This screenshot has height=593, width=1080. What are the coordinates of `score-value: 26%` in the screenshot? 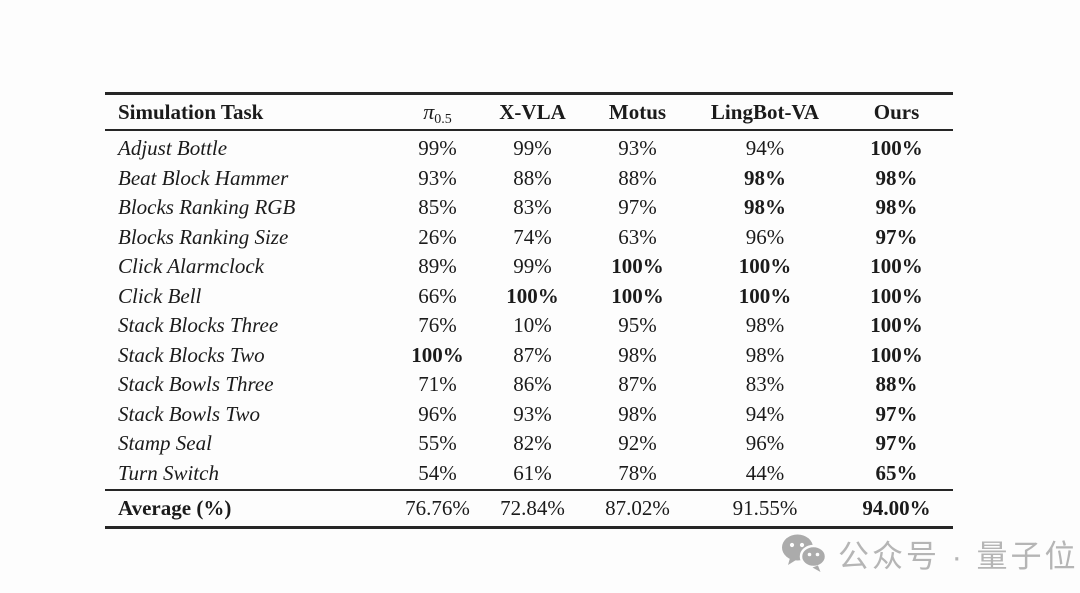 It's located at (437, 236).